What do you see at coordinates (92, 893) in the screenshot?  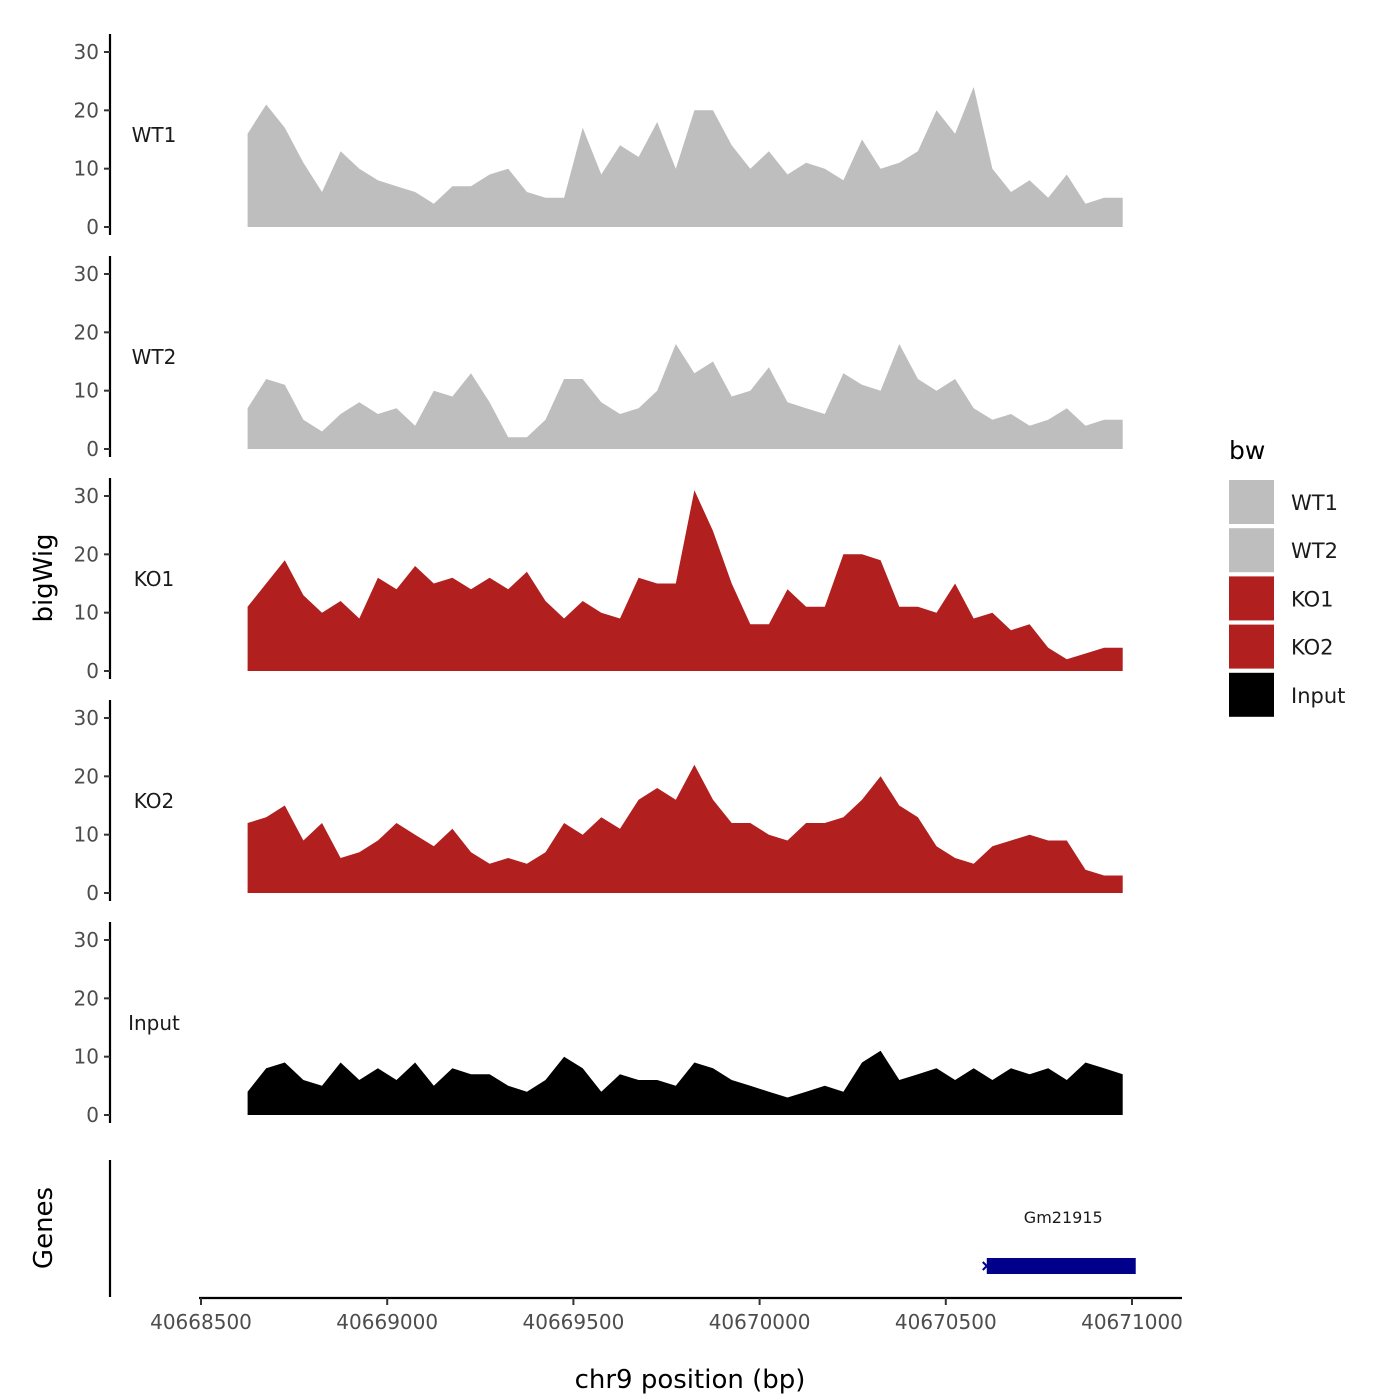 I see `y-tick-label-ko2-0: 0` at bounding box center [92, 893].